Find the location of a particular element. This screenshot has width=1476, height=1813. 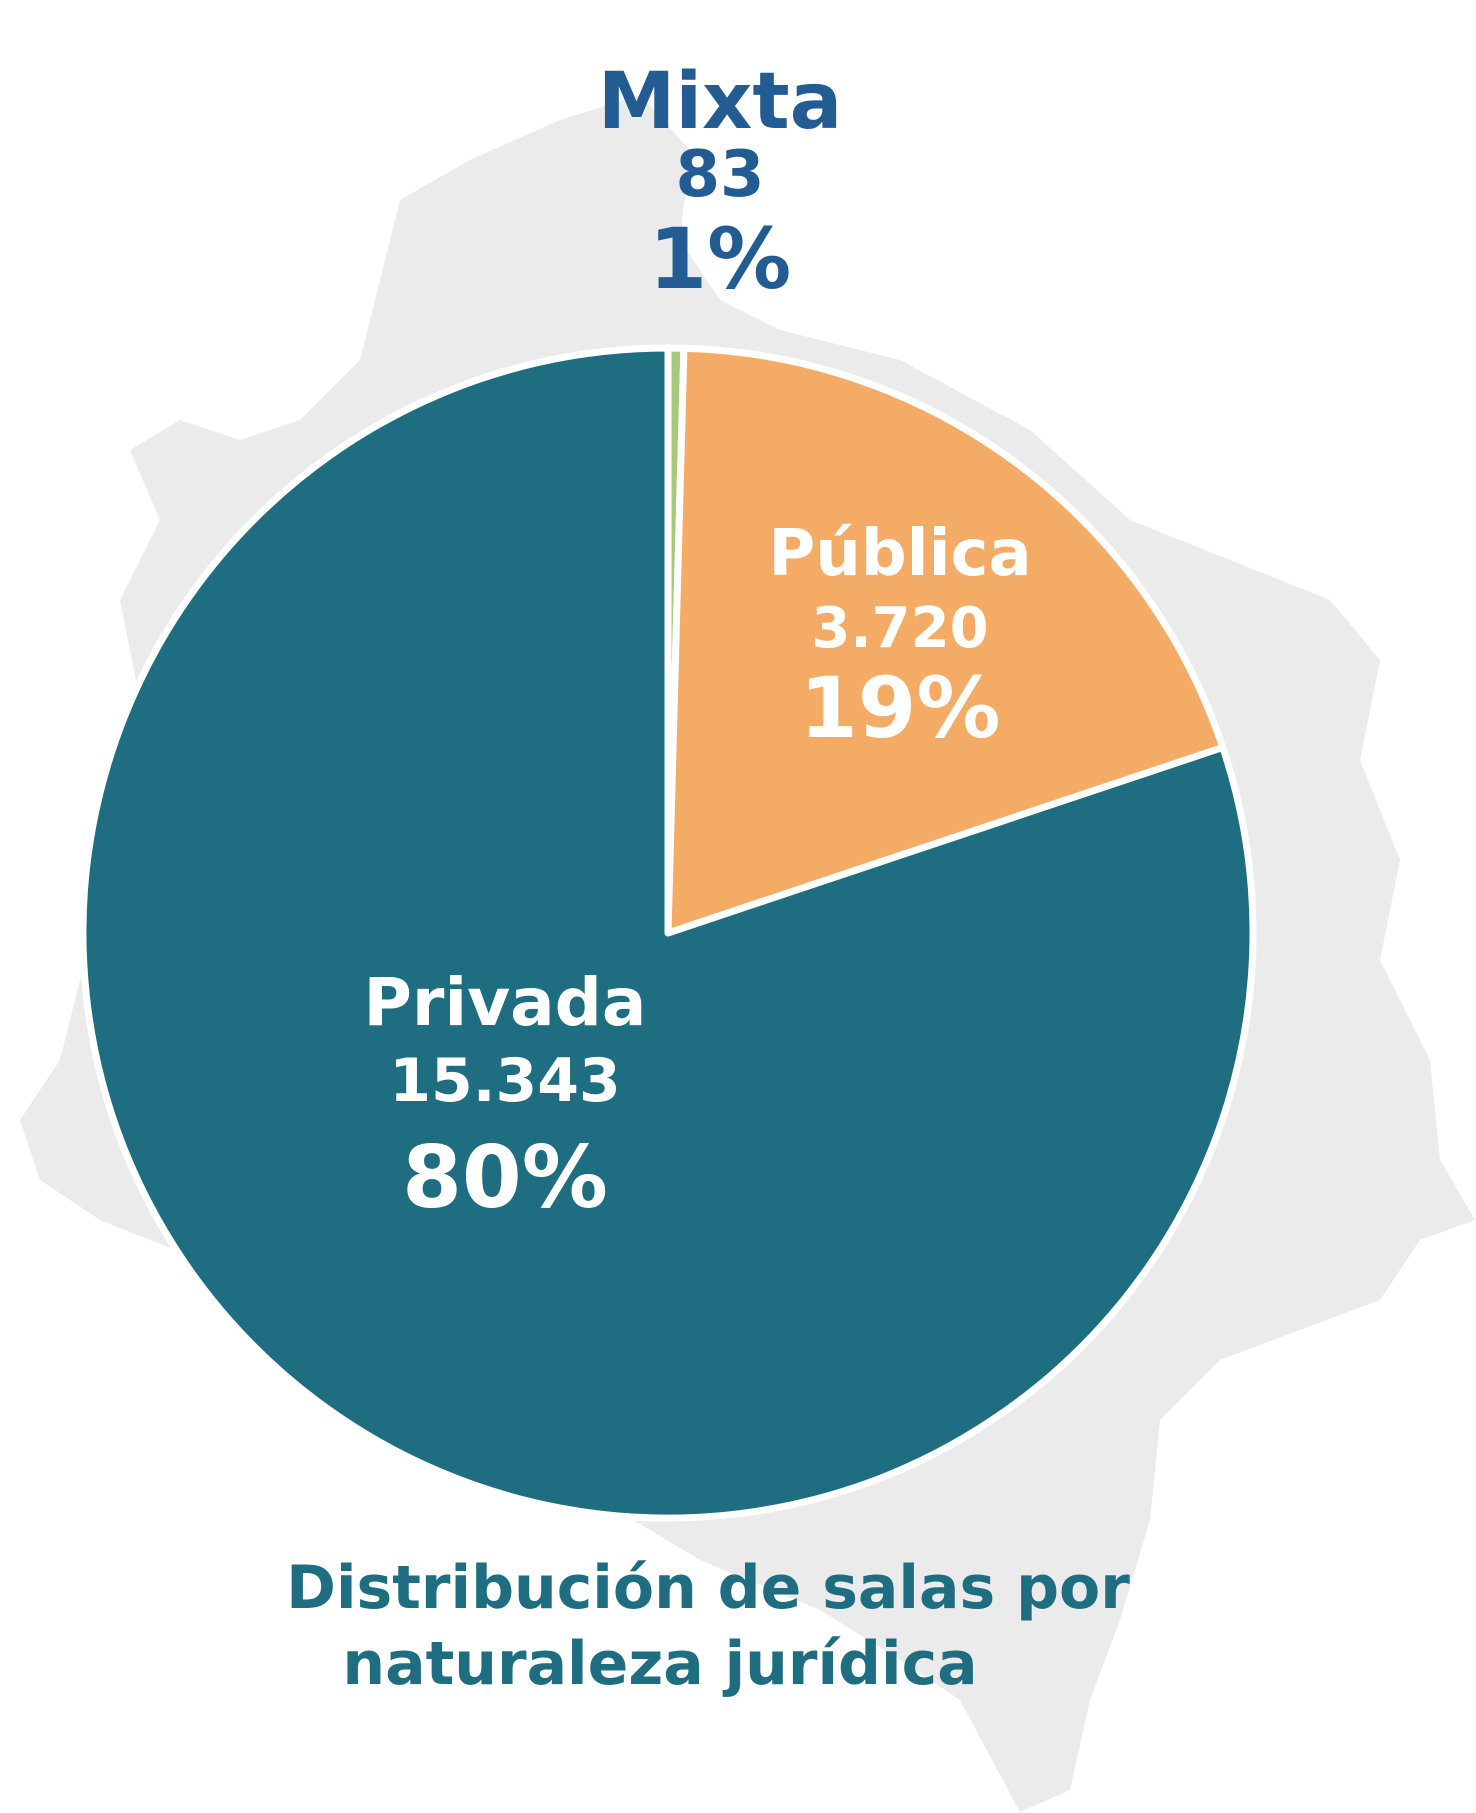

slice-privada-percent: 80% is located at coordinates (505, 1178).